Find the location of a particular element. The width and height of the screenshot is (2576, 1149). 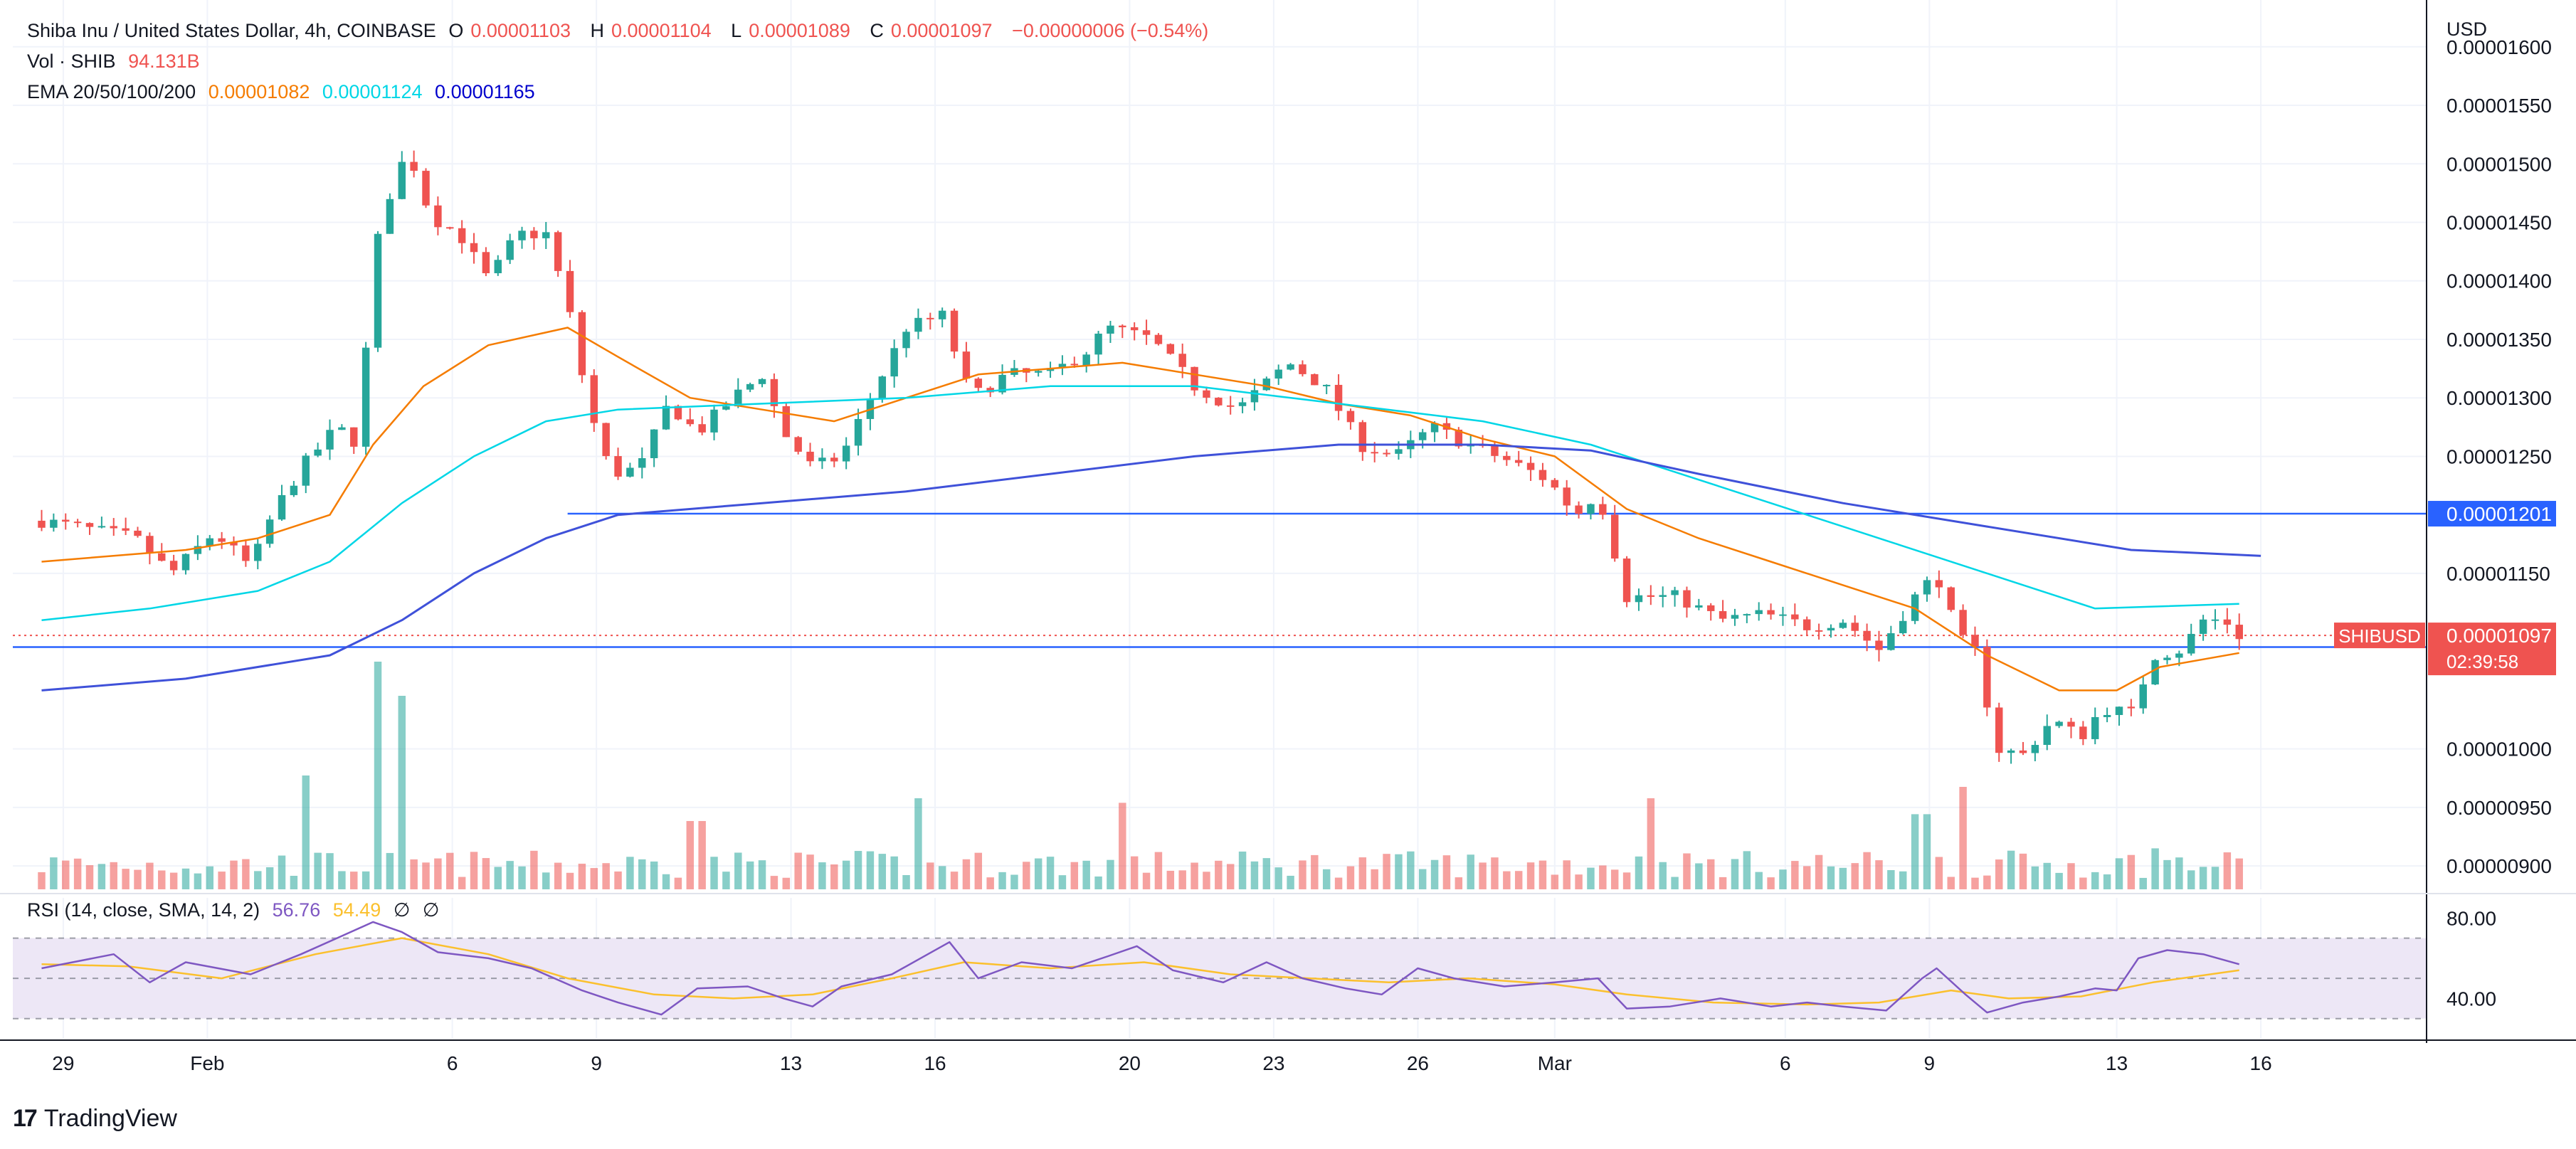

change-value: −0.00000006 (−0.54%) is located at coordinates (1110, 31).